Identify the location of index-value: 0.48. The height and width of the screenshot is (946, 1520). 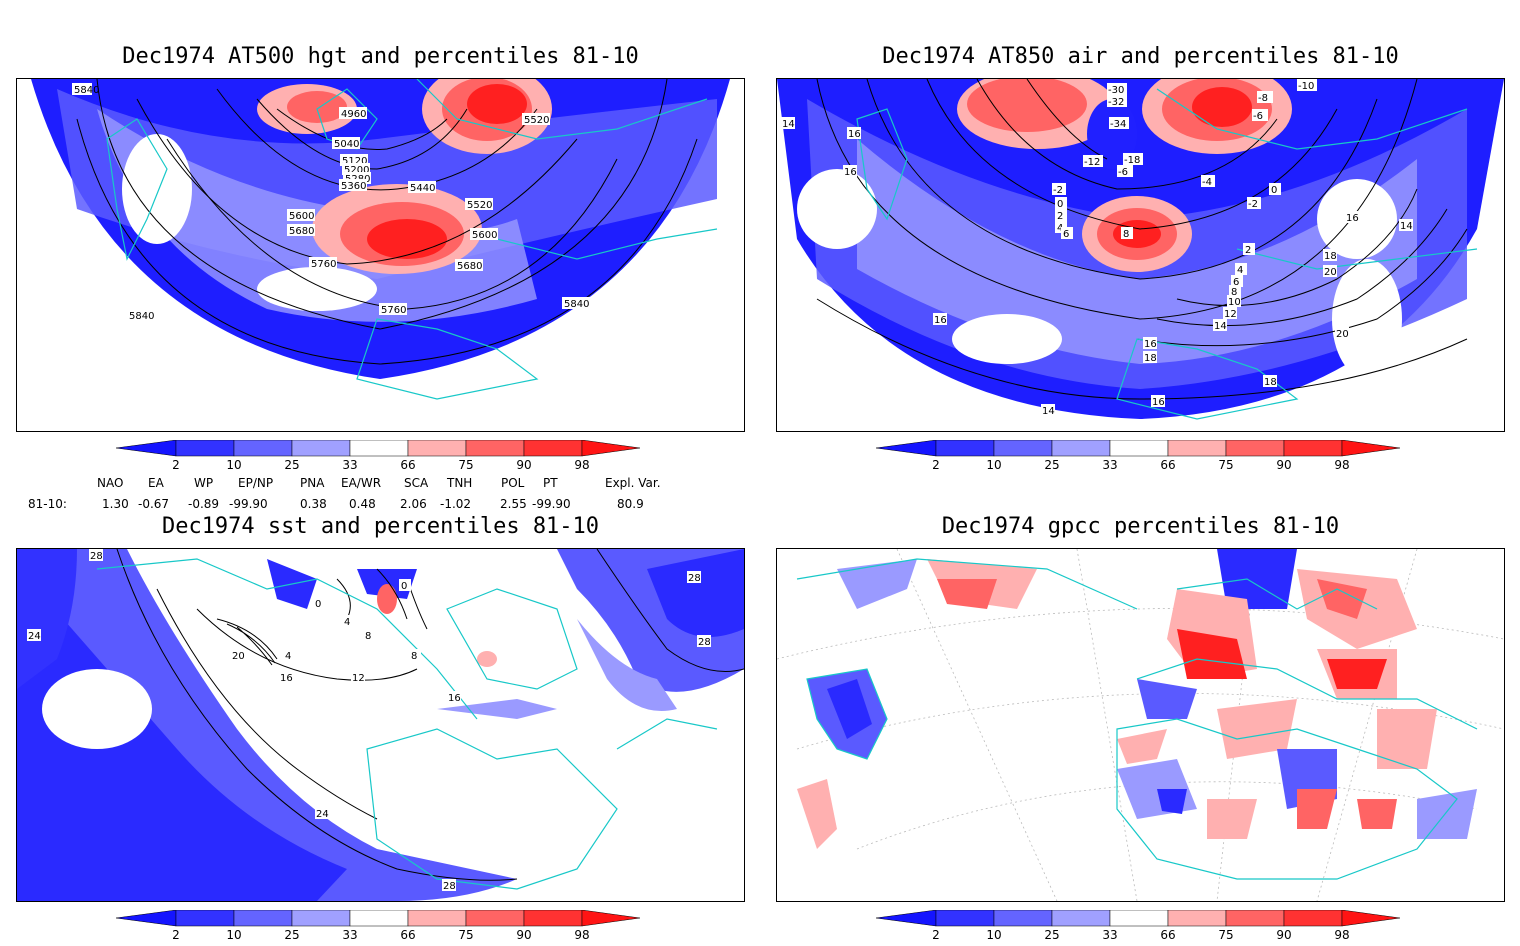
(362, 504).